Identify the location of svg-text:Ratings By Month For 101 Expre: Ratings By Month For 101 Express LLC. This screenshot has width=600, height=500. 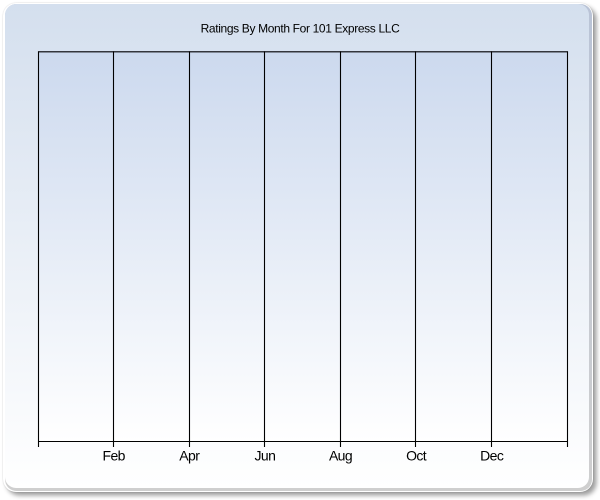
(301, 28).